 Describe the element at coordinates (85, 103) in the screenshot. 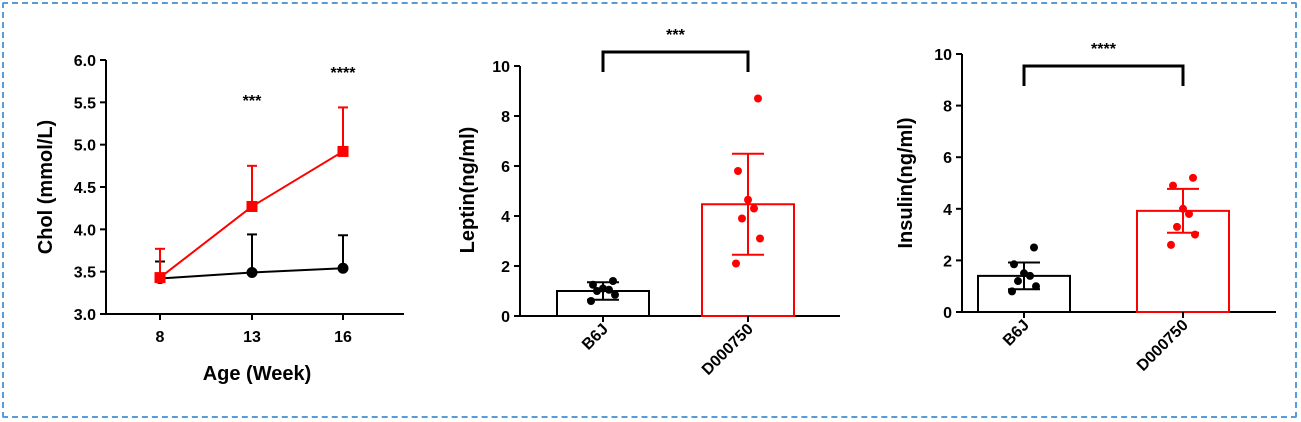

I see `y-tick-label: 5.5` at that location.